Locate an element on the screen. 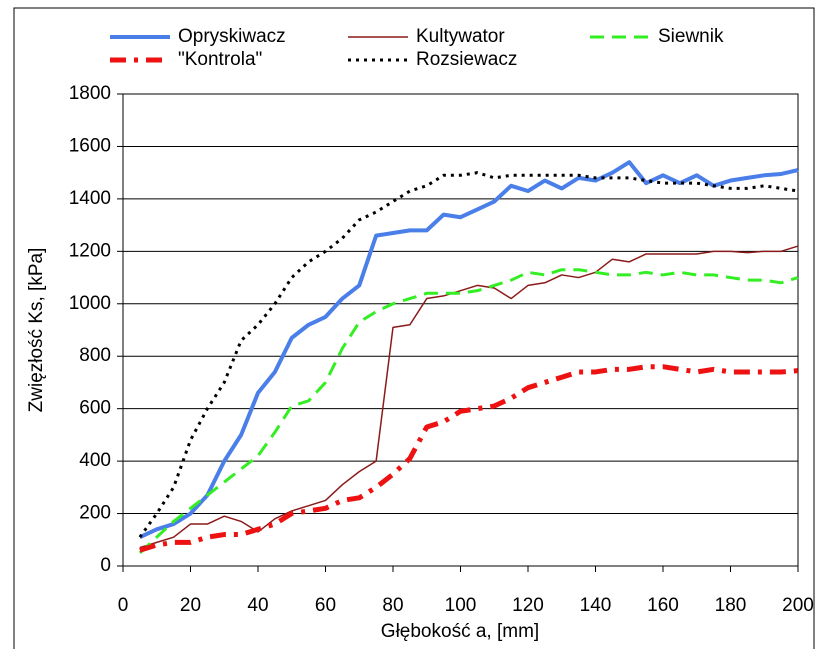  x-tick-label: 60 is located at coordinates (325, 605).